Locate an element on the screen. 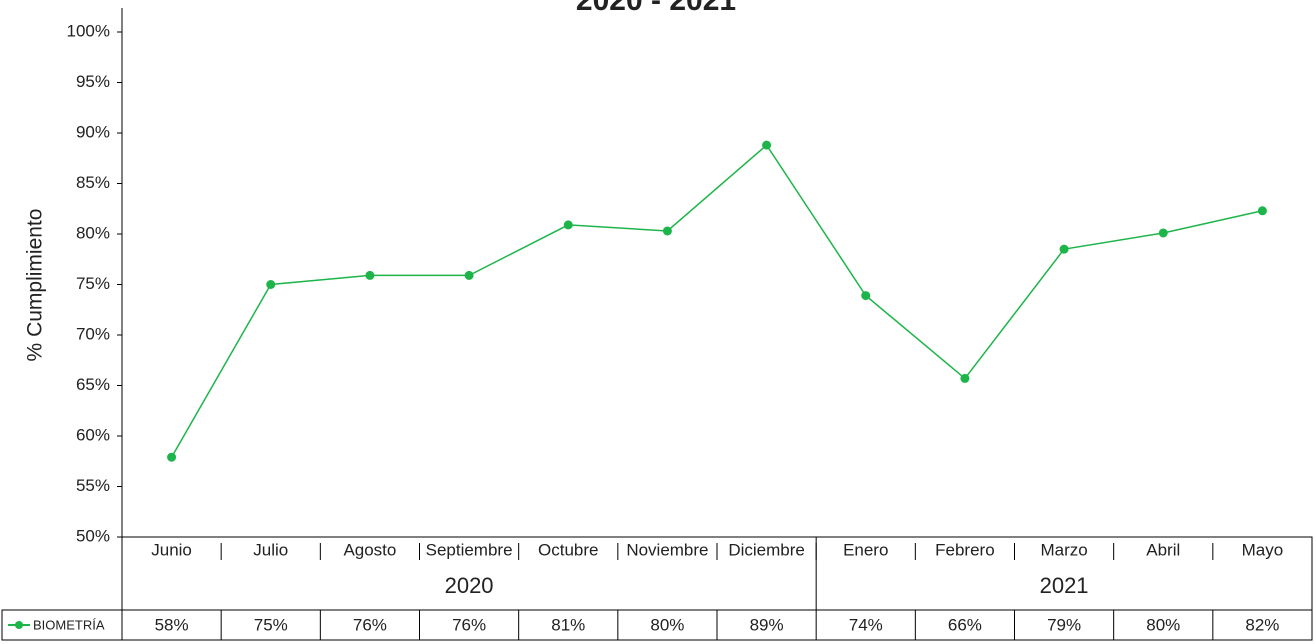  y-axis-label: % Cumplimiento is located at coordinates (35, 285).